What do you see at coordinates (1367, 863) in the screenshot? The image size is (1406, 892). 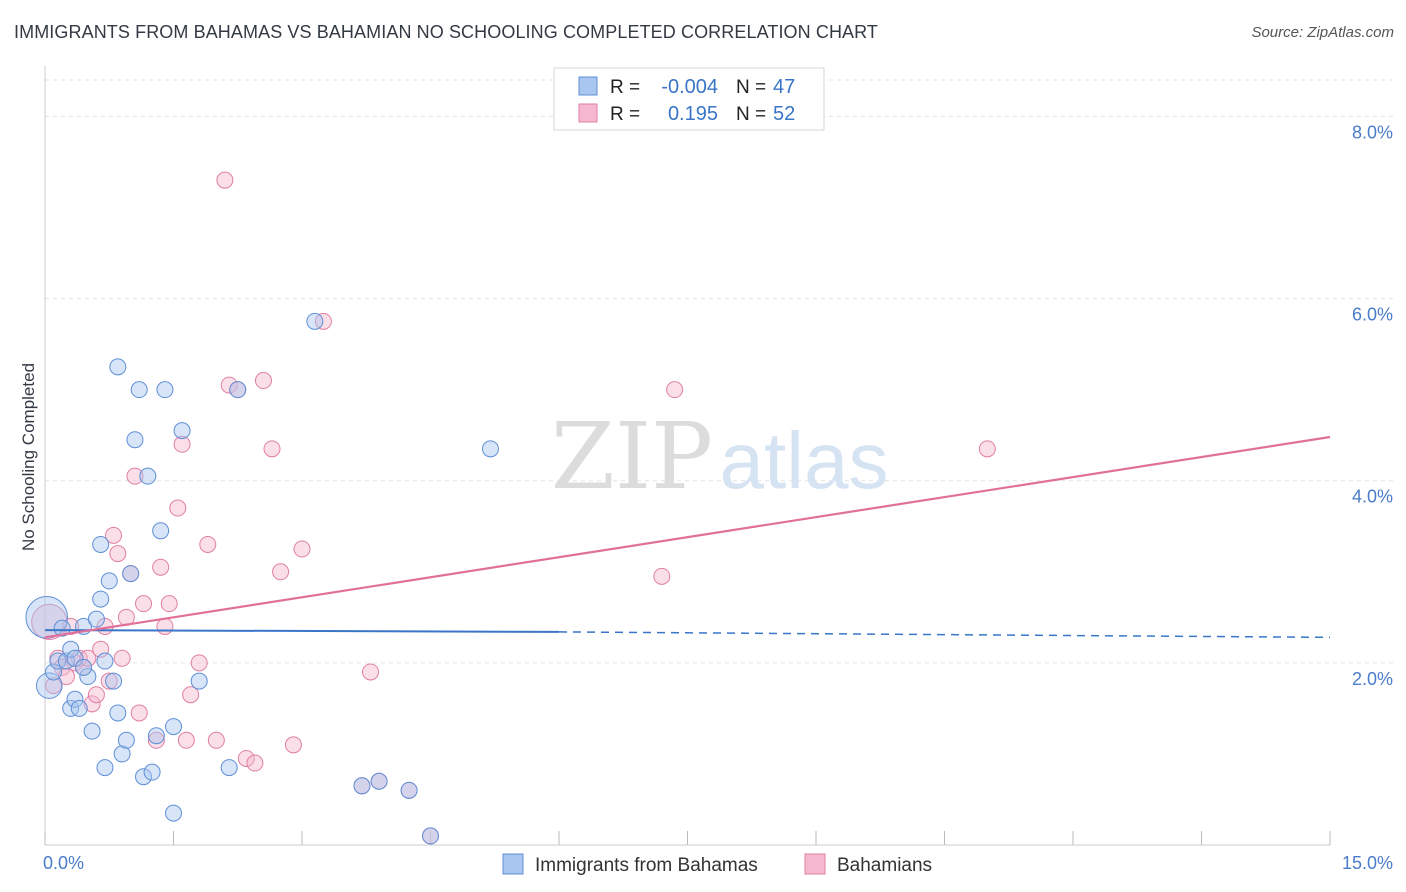 I see `x-tick-label: 15.0%` at bounding box center [1367, 863].